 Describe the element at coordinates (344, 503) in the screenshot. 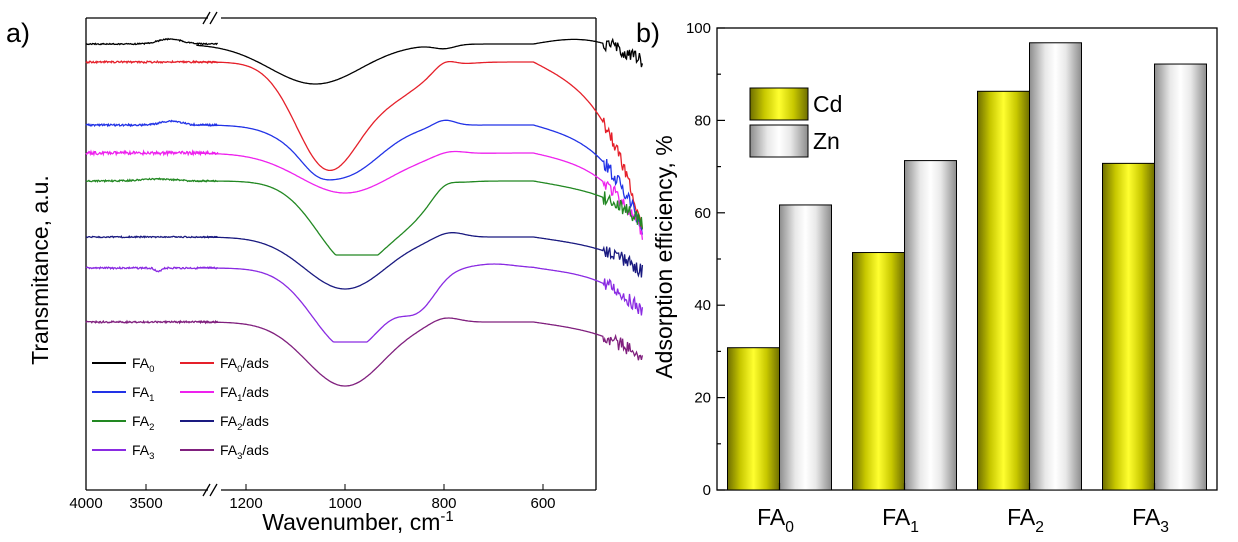

I see `x-tick-label-1000: 1000` at that location.